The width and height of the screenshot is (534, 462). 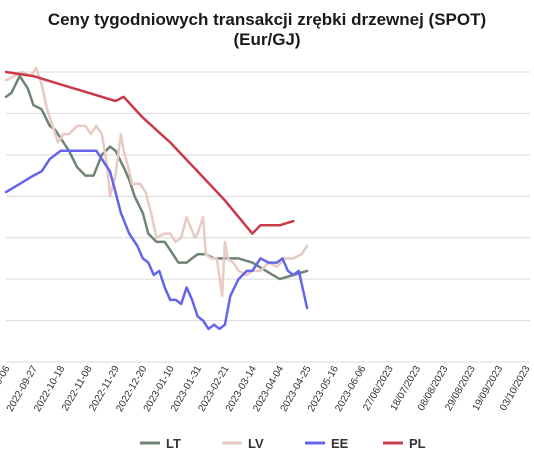 I want to click on legend-label-pl: PL, so click(x=417, y=443).